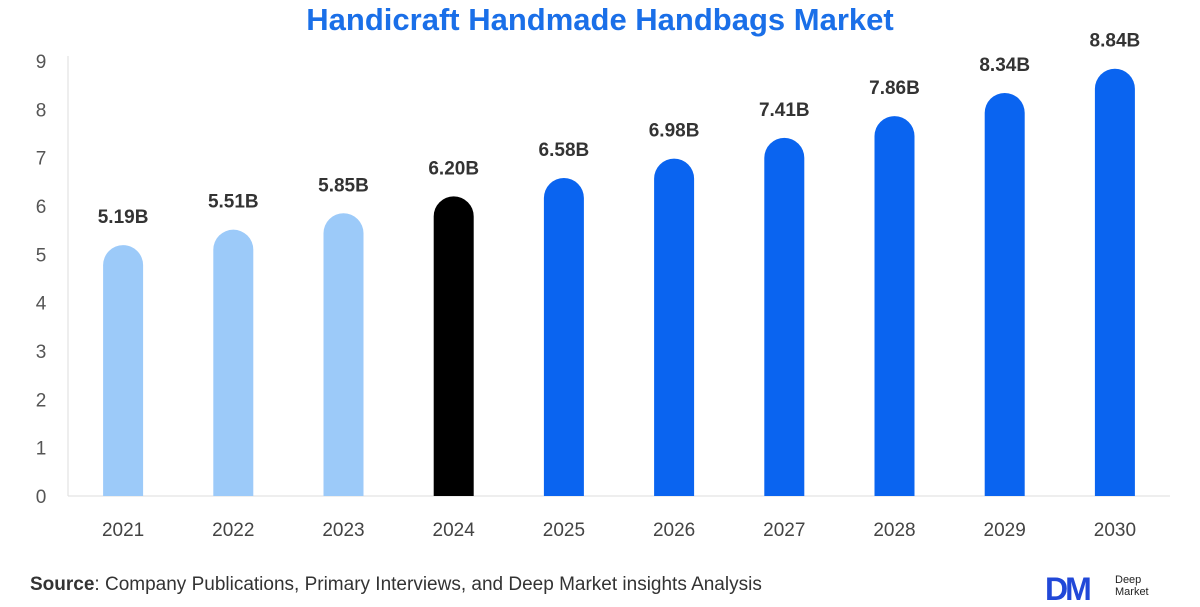 The height and width of the screenshot is (607, 1200). Describe the element at coordinates (233, 202) in the screenshot. I see `data-label: 5.51B` at that location.